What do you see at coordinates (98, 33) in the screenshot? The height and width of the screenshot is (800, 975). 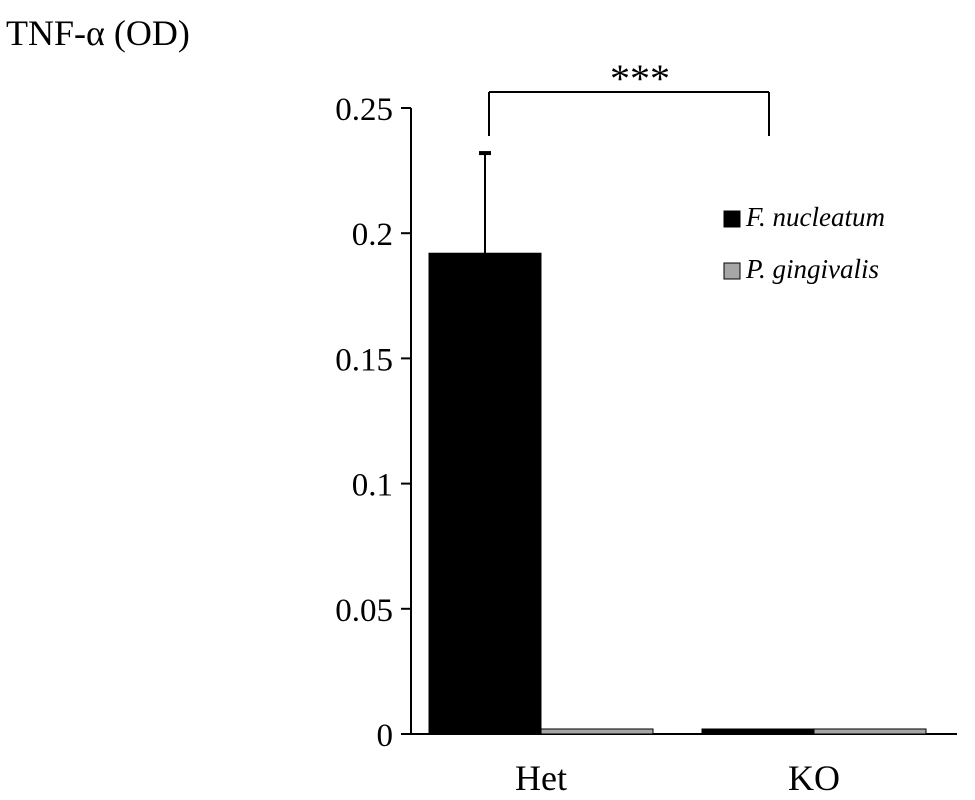 I see `y-axis-label: TNF-α (OD)` at bounding box center [98, 33].